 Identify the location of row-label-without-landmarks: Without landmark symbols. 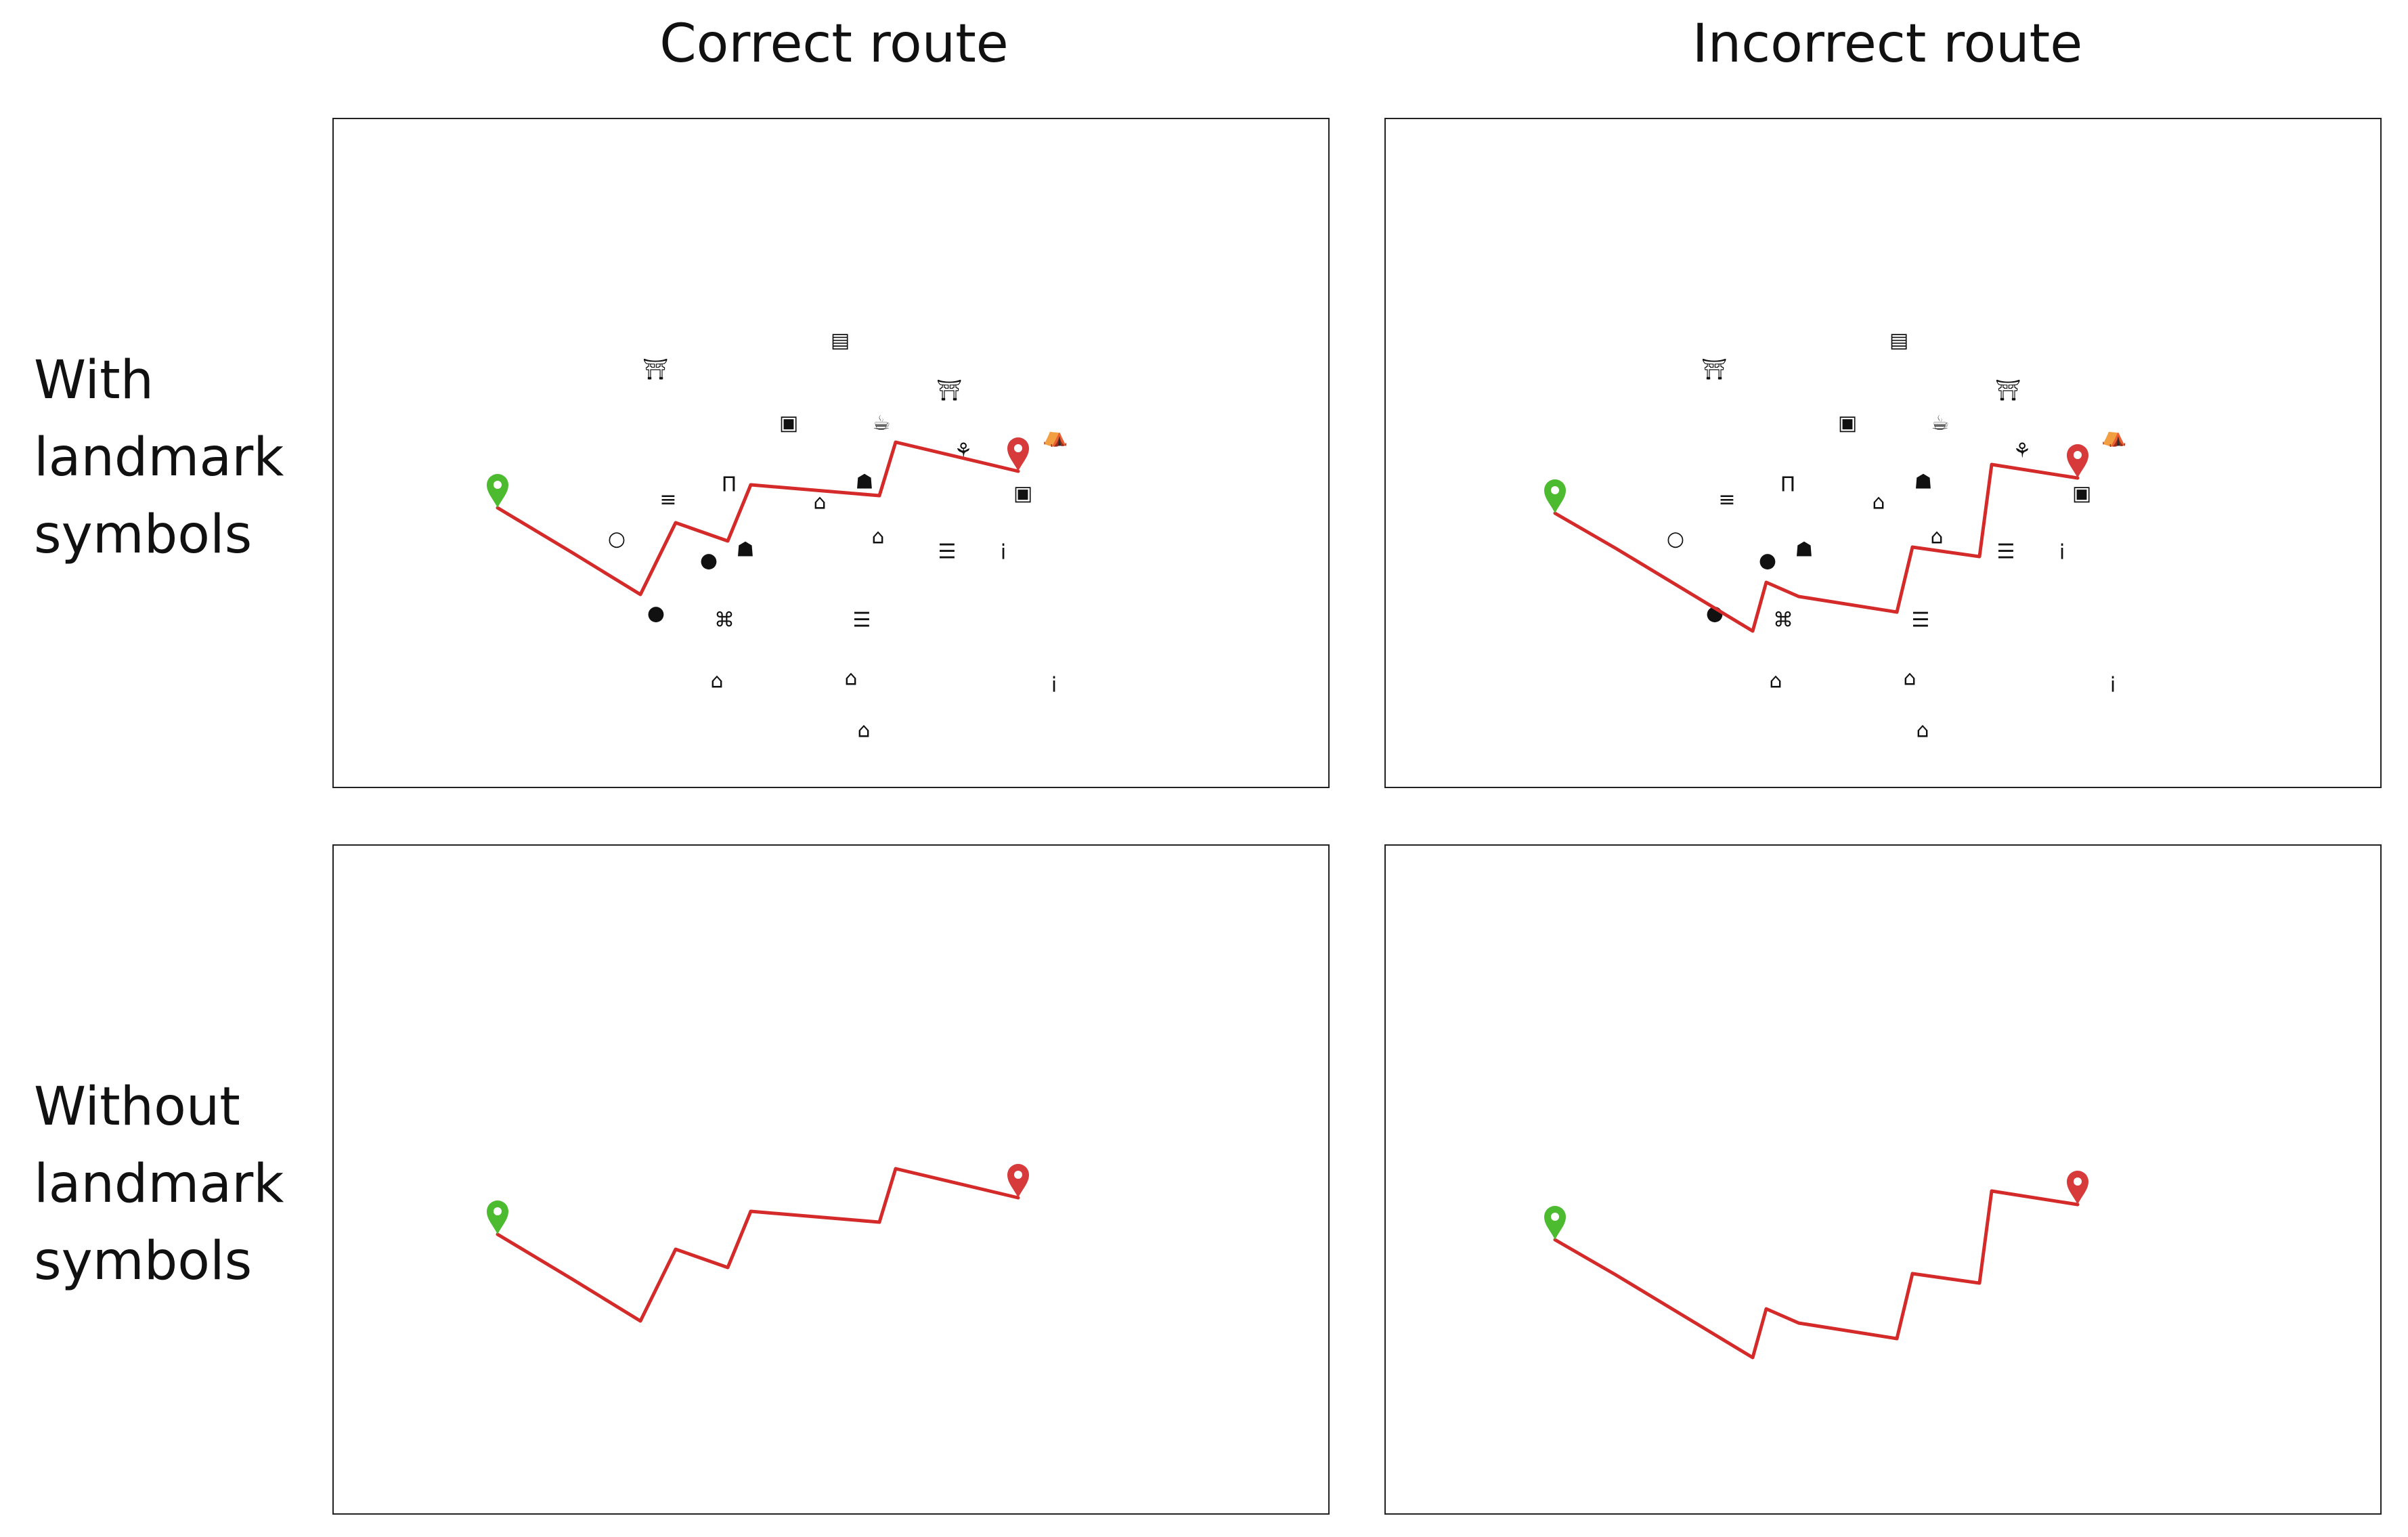
(176, 1184).